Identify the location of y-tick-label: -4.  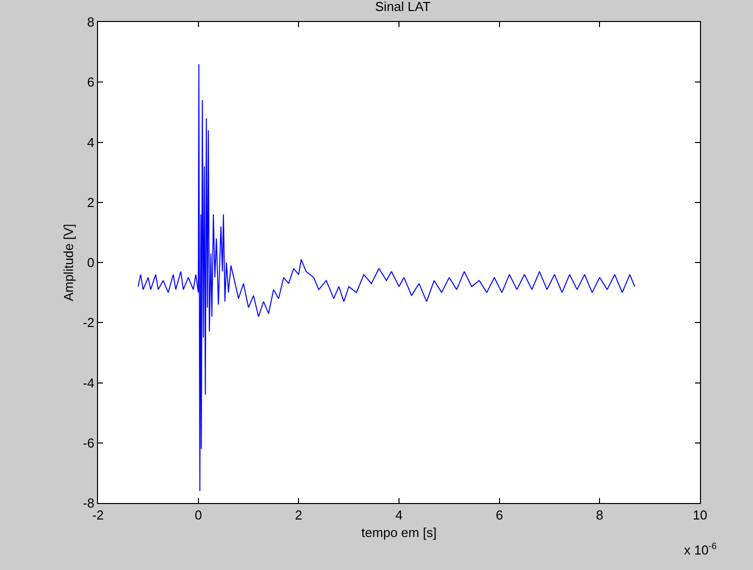
(88, 382).